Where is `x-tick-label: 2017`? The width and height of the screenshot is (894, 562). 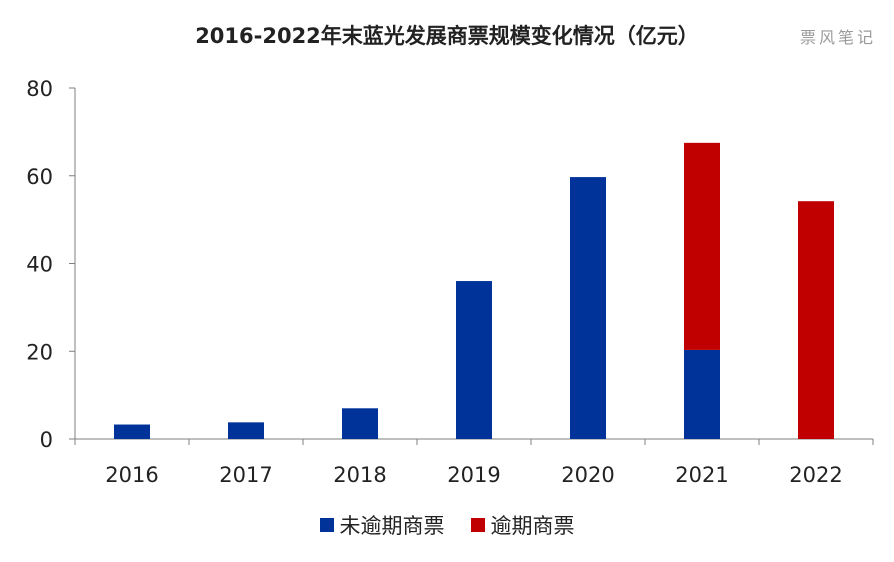 x-tick-label: 2017 is located at coordinates (245, 475).